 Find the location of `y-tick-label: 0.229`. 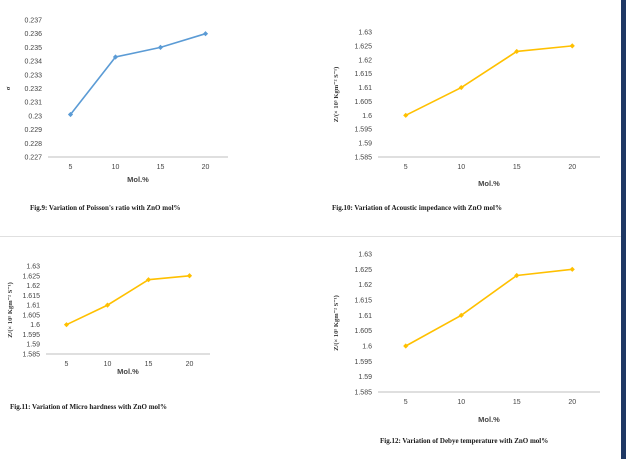

y-tick-label: 0.229 is located at coordinates (33, 130).